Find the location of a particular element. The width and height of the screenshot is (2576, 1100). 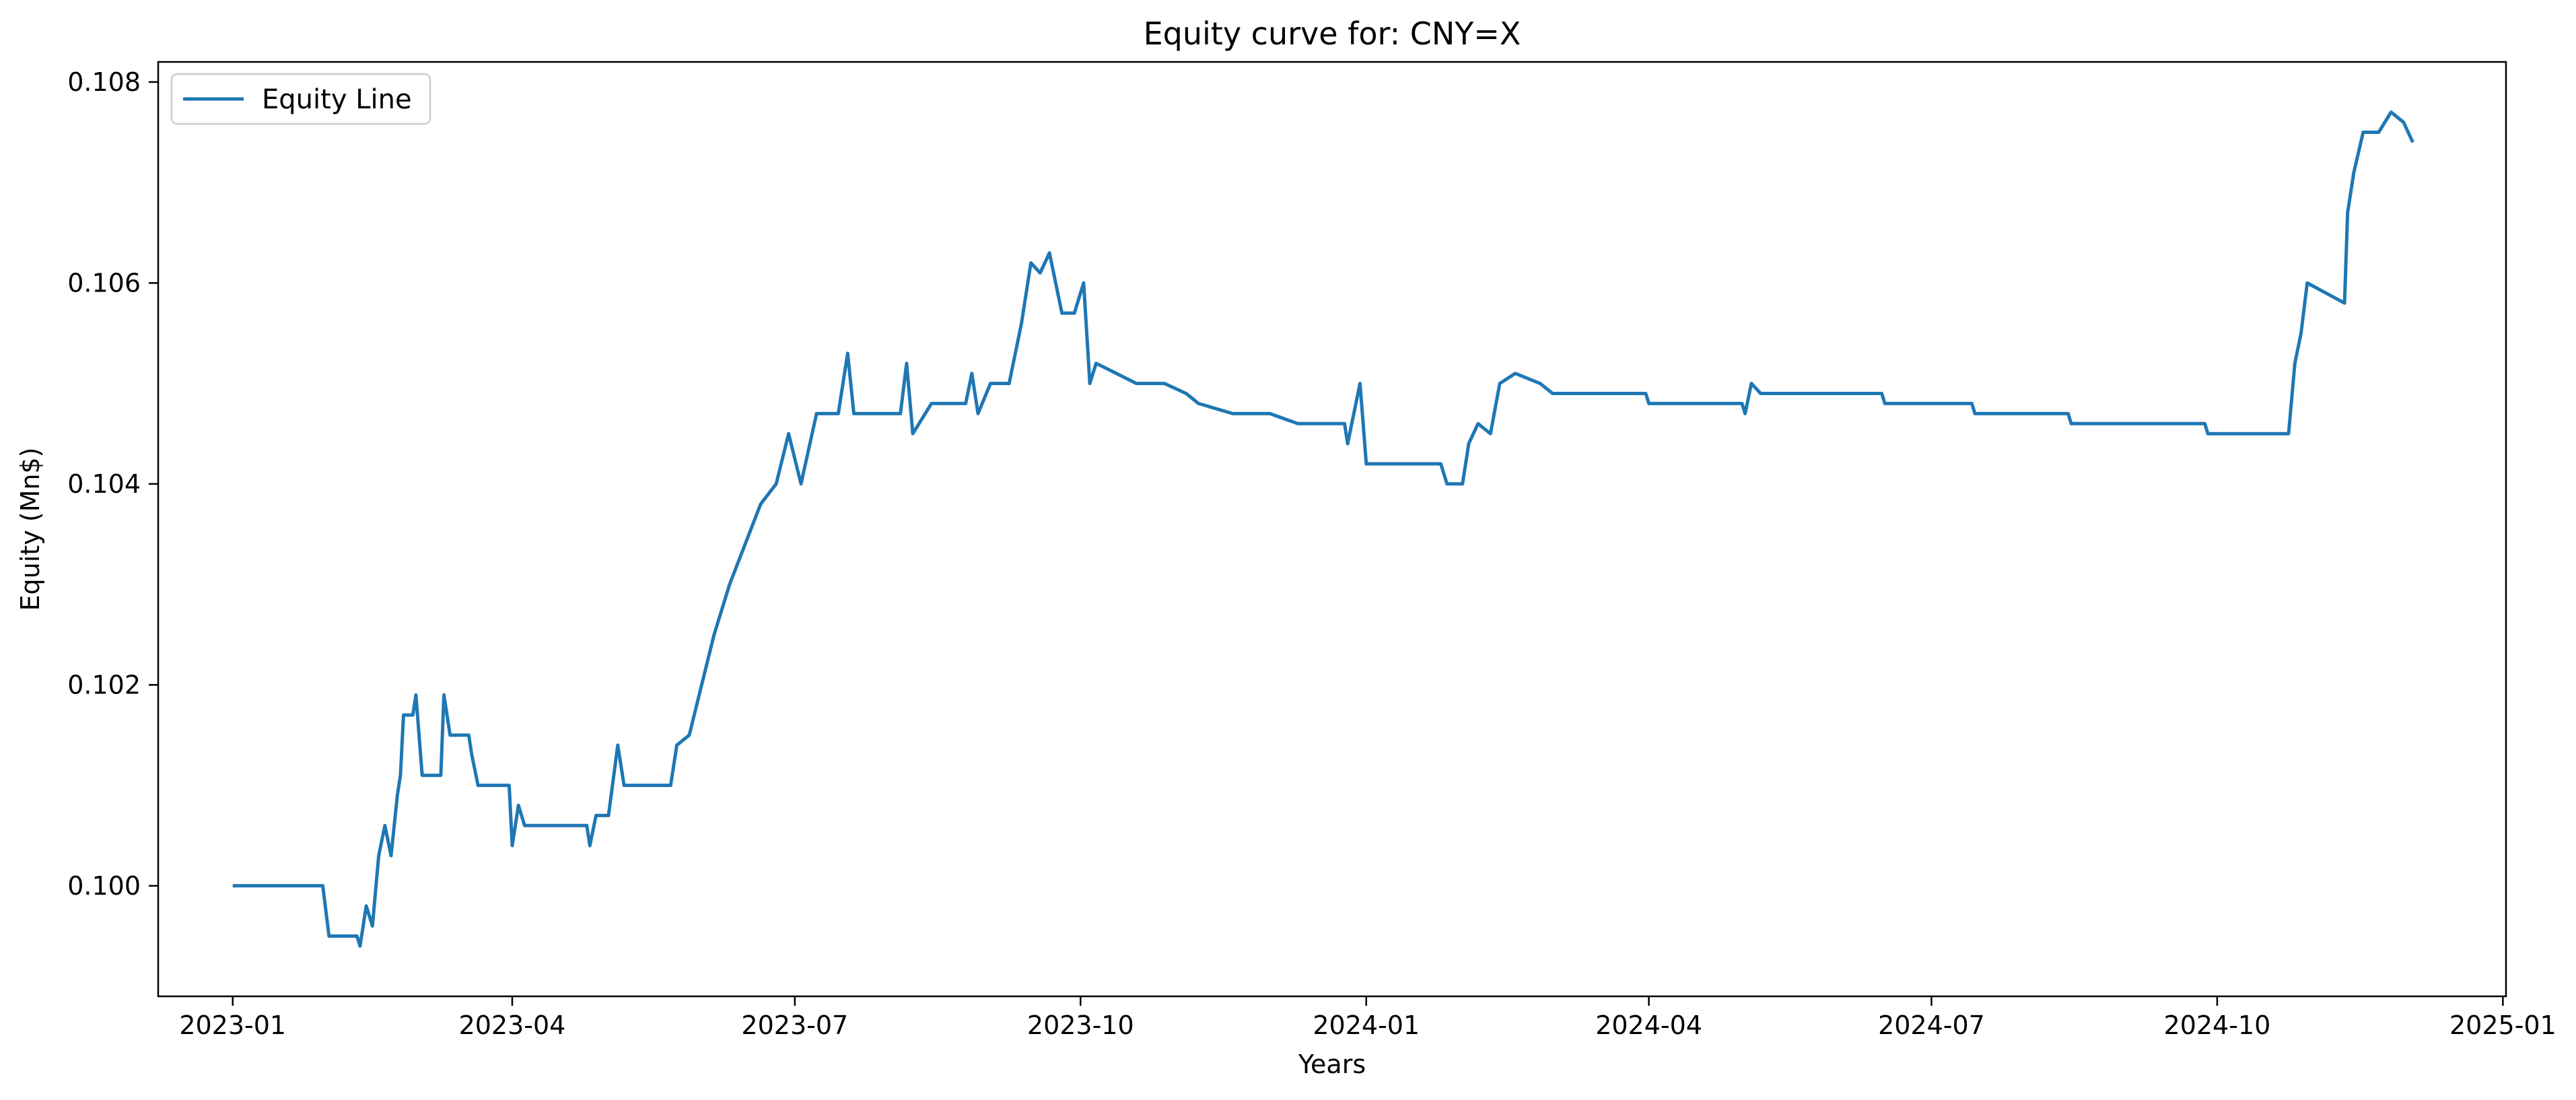

x-tick-label: 2023-07 is located at coordinates (794, 1025).